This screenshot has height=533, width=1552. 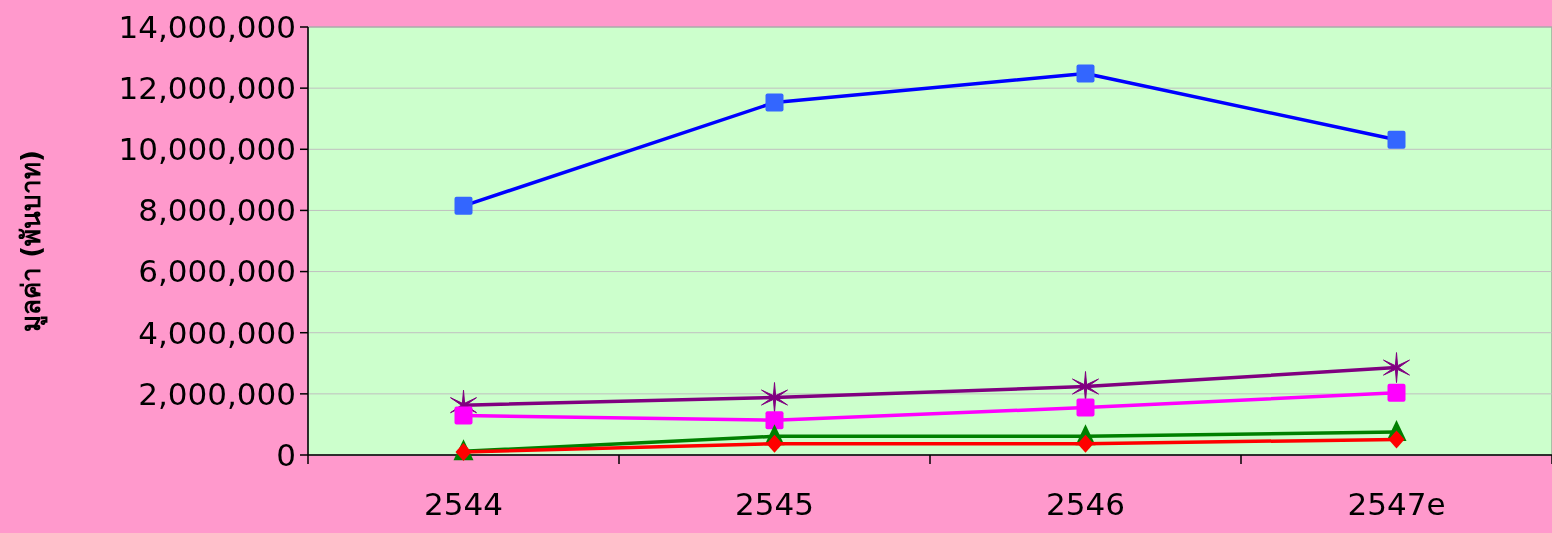 What do you see at coordinates (774, 504) in the screenshot?
I see `x-tick-label: 2545` at bounding box center [774, 504].